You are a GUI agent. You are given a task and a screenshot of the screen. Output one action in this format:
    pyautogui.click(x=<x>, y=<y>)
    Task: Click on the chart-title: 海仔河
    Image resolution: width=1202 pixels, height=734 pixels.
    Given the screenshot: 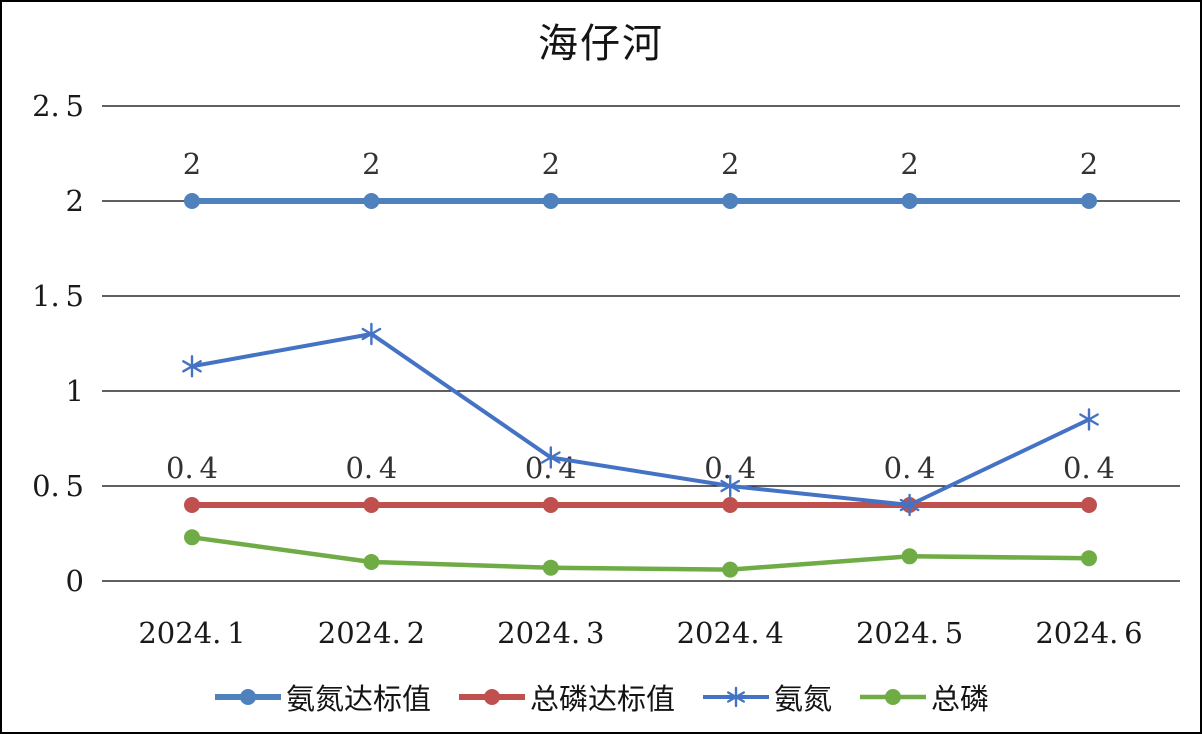 What is the action you would take?
    pyautogui.click(x=601, y=44)
    